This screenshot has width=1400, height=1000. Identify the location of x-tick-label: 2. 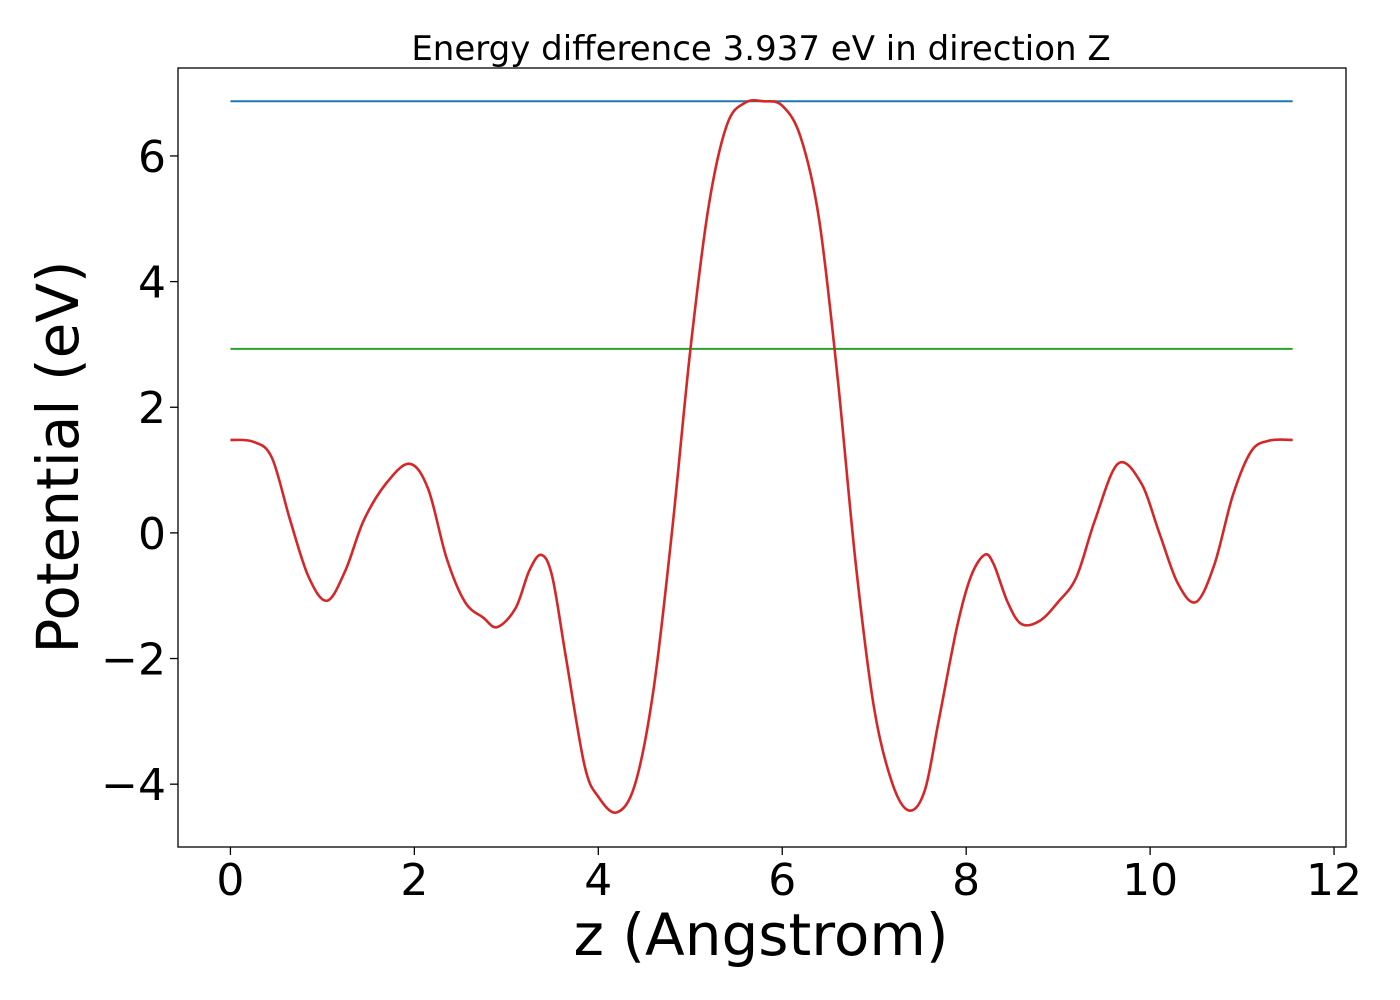
(414, 880).